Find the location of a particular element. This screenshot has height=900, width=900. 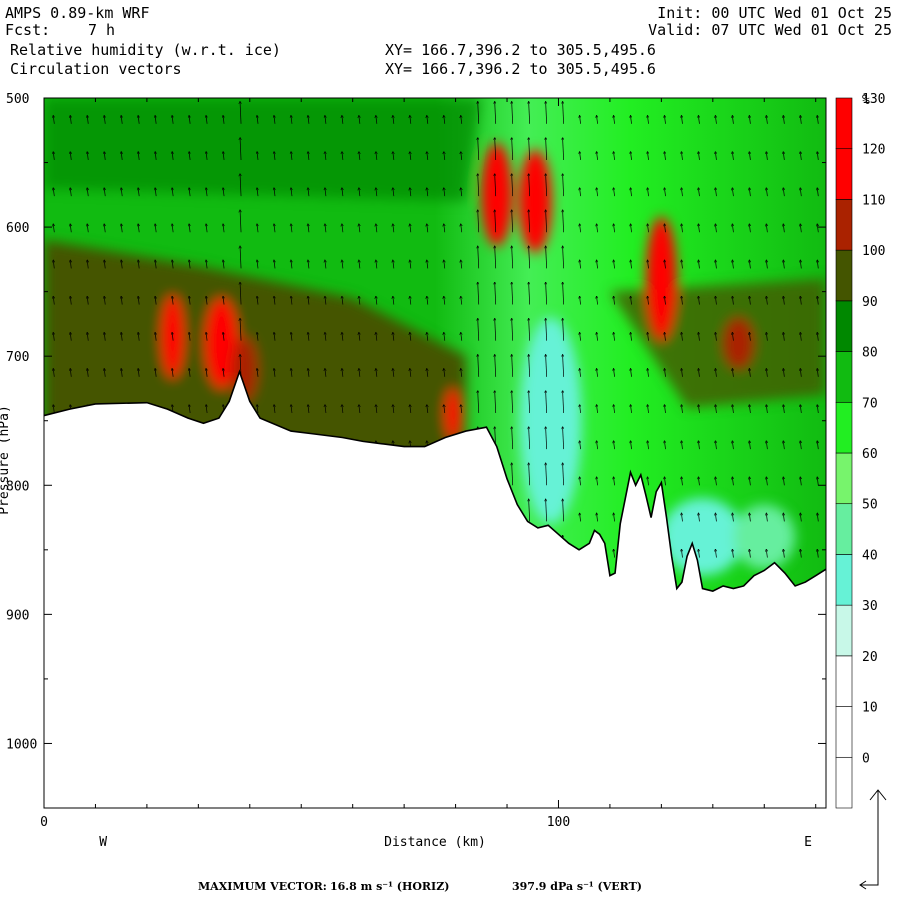

direction-label-west: W is located at coordinates (103, 842).